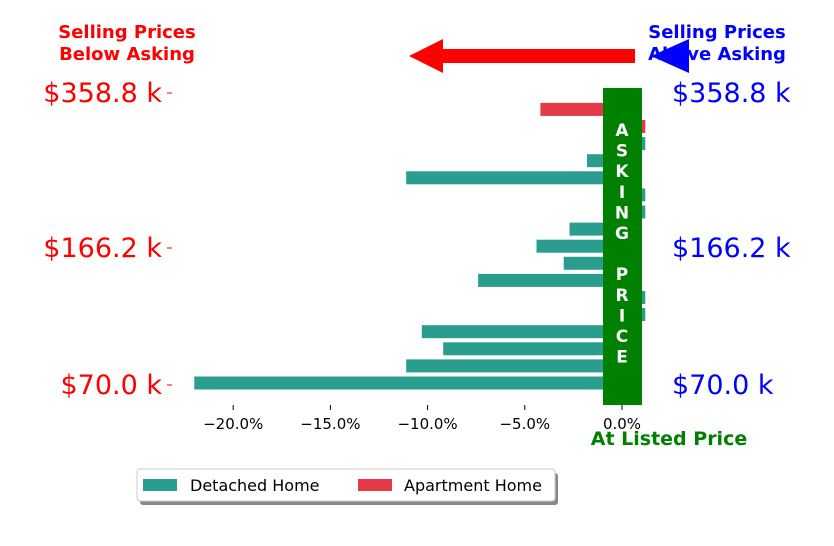 The height and width of the screenshot is (546, 834). I want to click on legend-box, so click(346, 485).